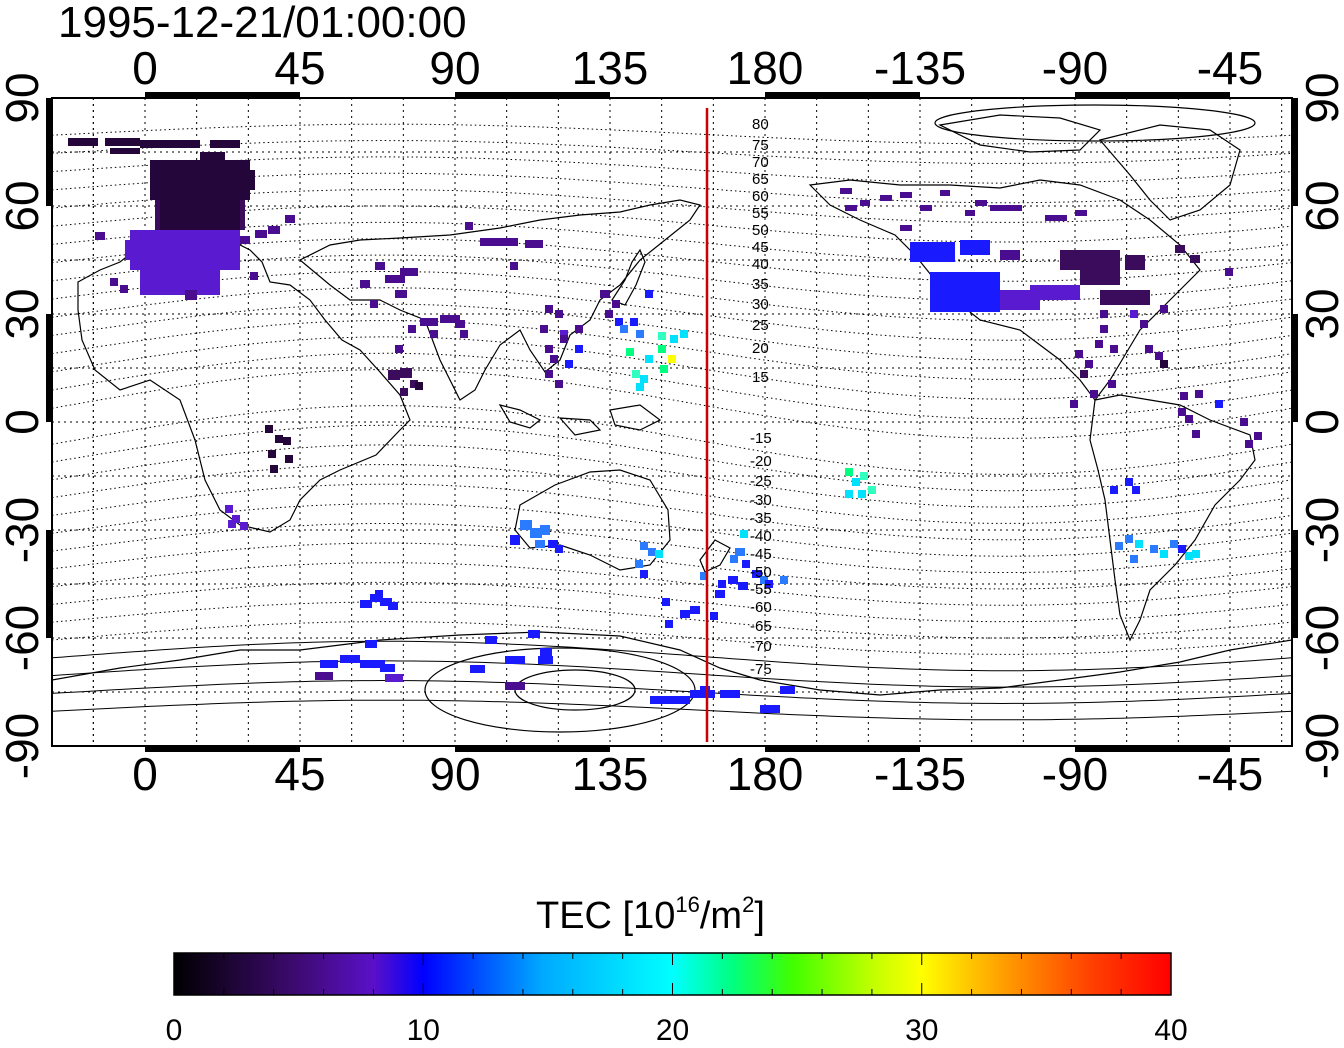 This screenshot has height=1048, width=1344. What do you see at coordinates (423, 1030) in the screenshot?
I see `colorbar-label: 10` at bounding box center [423, 1030].